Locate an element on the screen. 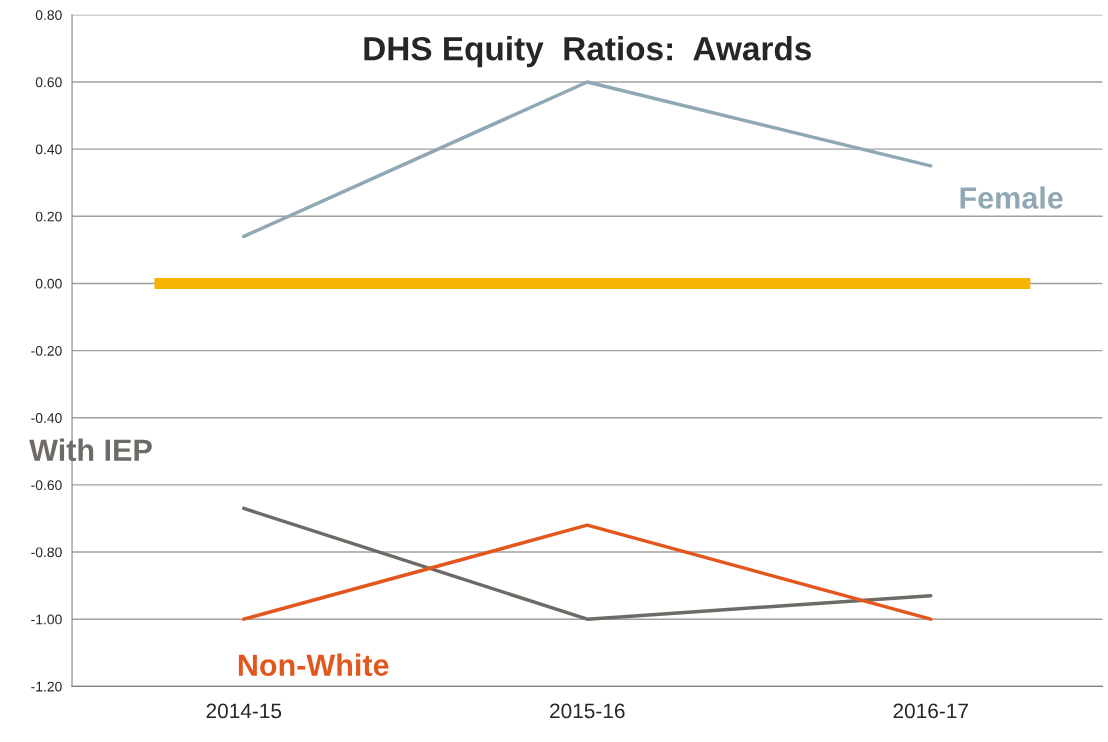 This screenshot has height=742, width=1108. y-tick-label: 0.40 is located at coordinates (48, 149).